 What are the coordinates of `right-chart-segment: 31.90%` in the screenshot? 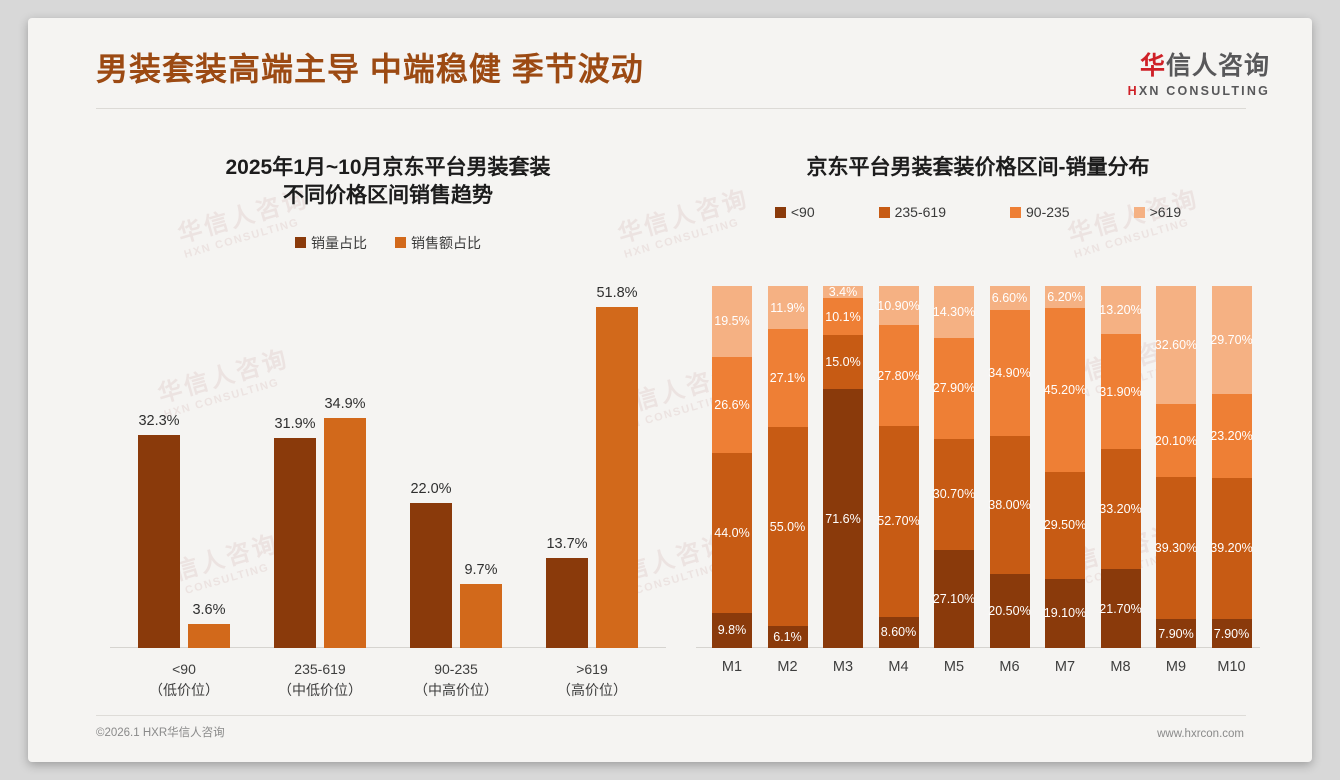 It's located at (1120, 391).